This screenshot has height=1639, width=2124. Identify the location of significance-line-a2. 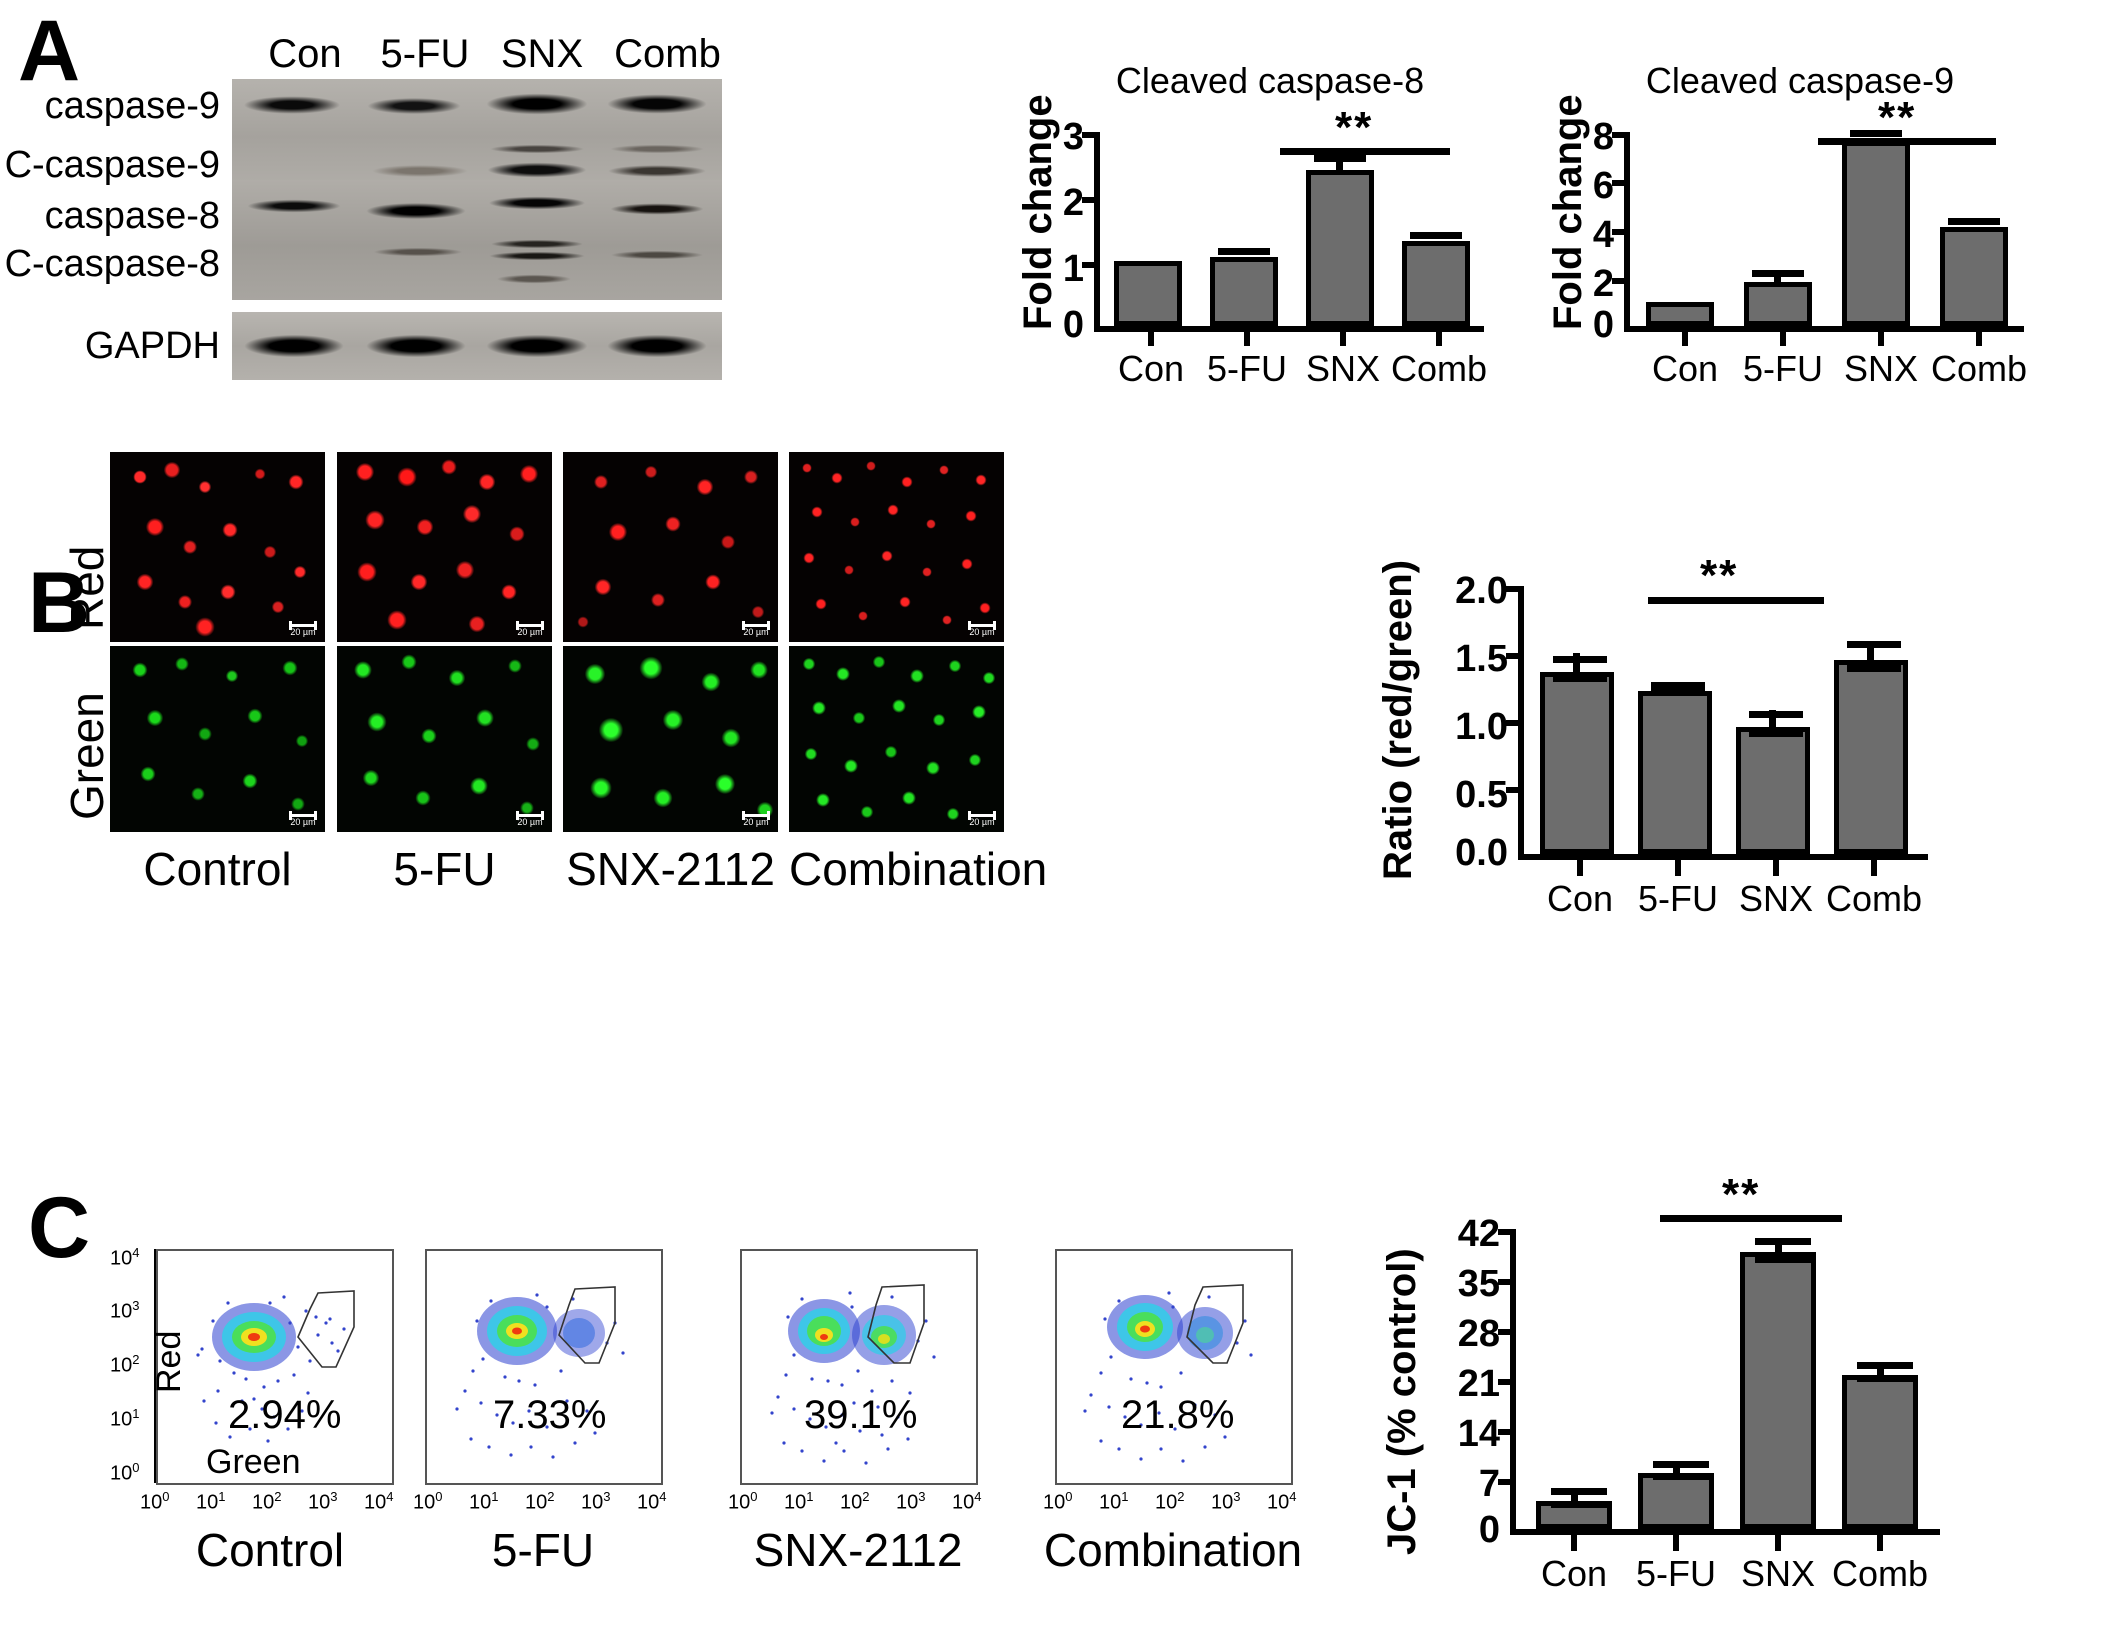
(1907, 141).